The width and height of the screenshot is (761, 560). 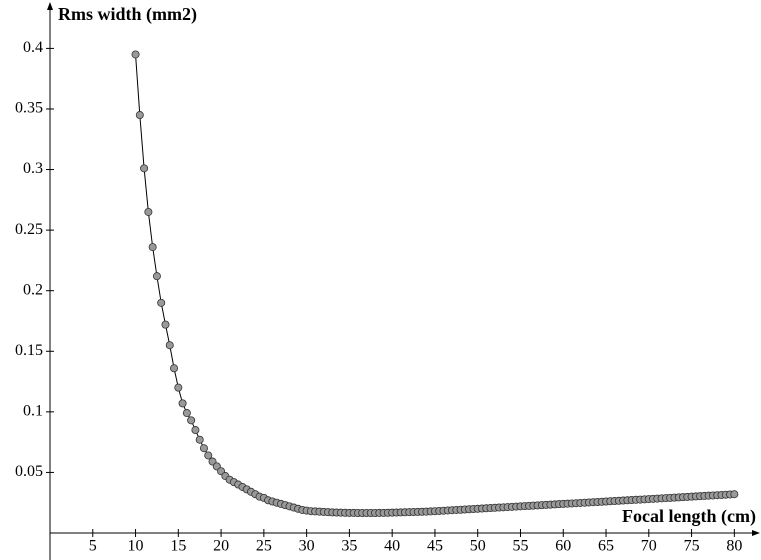 What do you see at coordinates (33, 47) in the screenshot?
I see `y-tick-label: 0.4` at bounding box center [33, 47].